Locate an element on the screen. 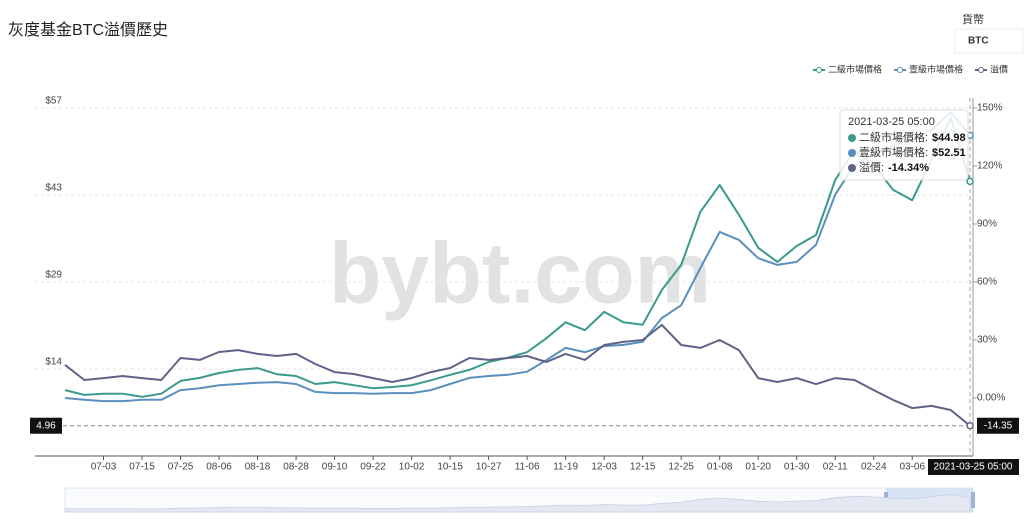 The image size is (1024, 519). x-tick-label: 02-24 is located at coordinates (874, 467).